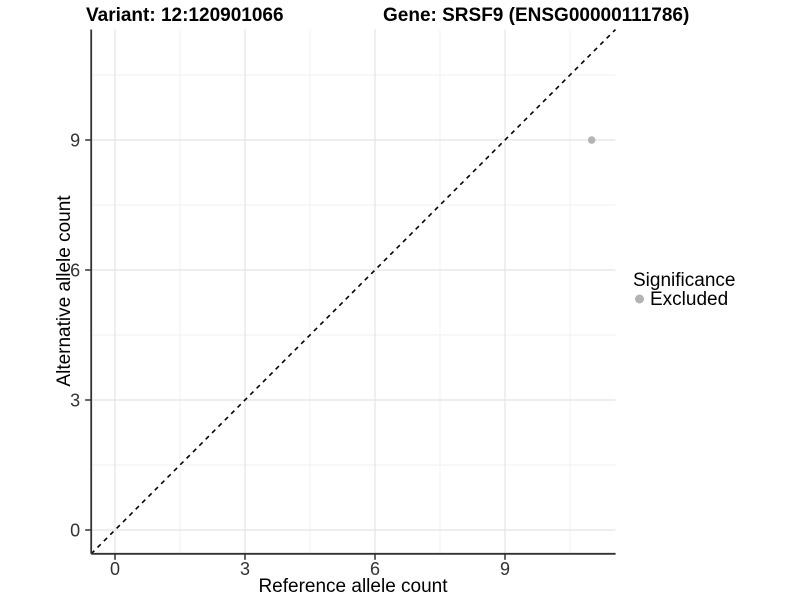 The image size is (800, 600). I want to click on y-tick-labels: 0 3 6 9, so click(75, 336).